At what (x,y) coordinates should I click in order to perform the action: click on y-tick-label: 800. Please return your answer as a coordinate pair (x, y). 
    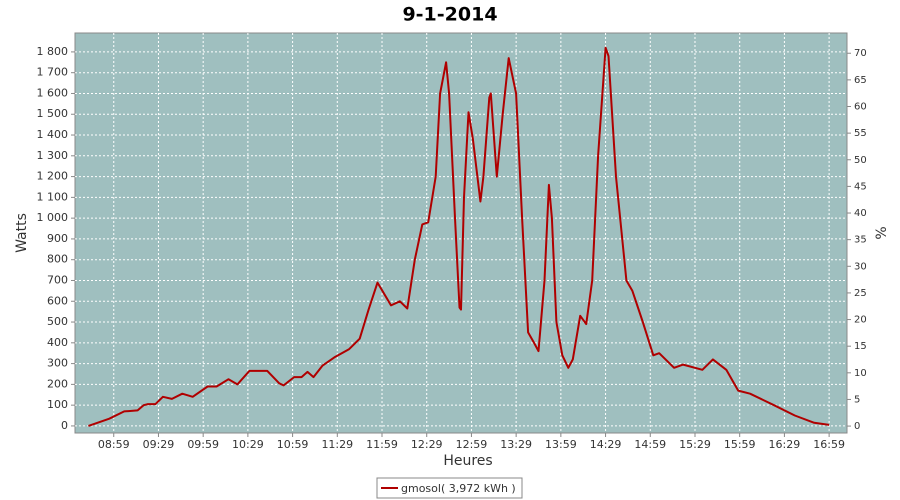
    Looking at the image, I should click on (57, 259).